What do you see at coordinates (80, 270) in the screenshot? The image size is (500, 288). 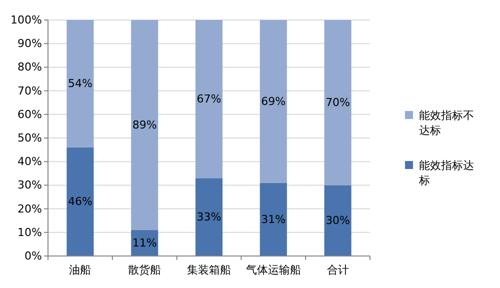 I see `xtick: 油船` at bounding box center [80, 270].